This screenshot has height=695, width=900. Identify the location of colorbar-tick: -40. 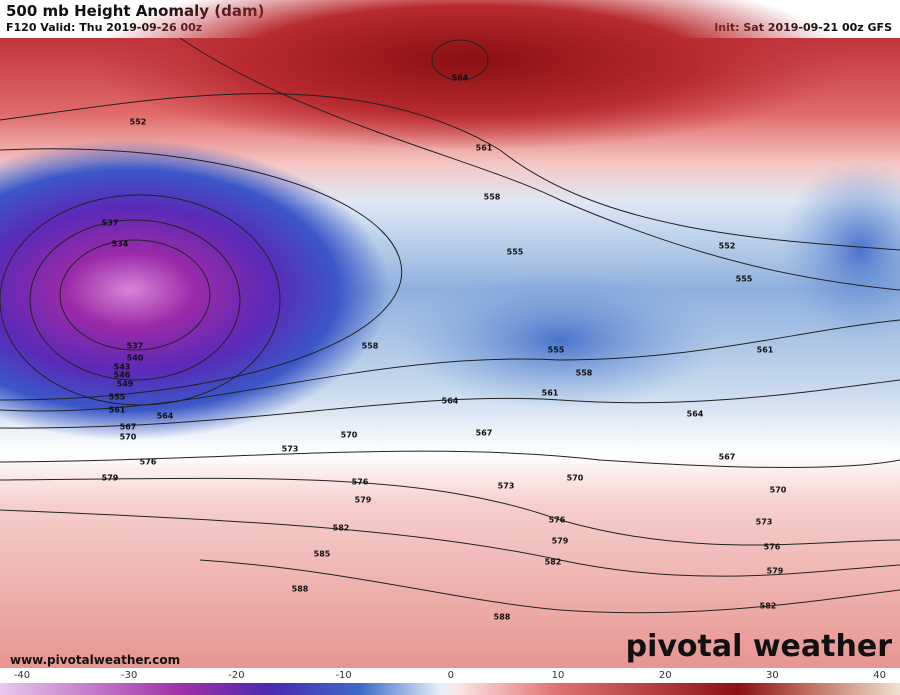
(22, 675).